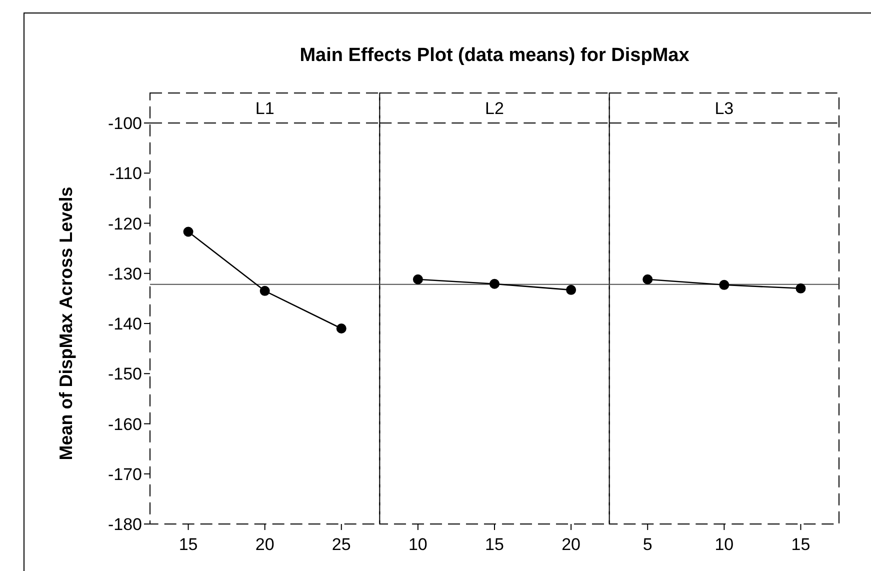  What do you see at coordinates (125, 224) in the screenshot?
I see `y-tick-label: -120` at bounding box center [125, 224].